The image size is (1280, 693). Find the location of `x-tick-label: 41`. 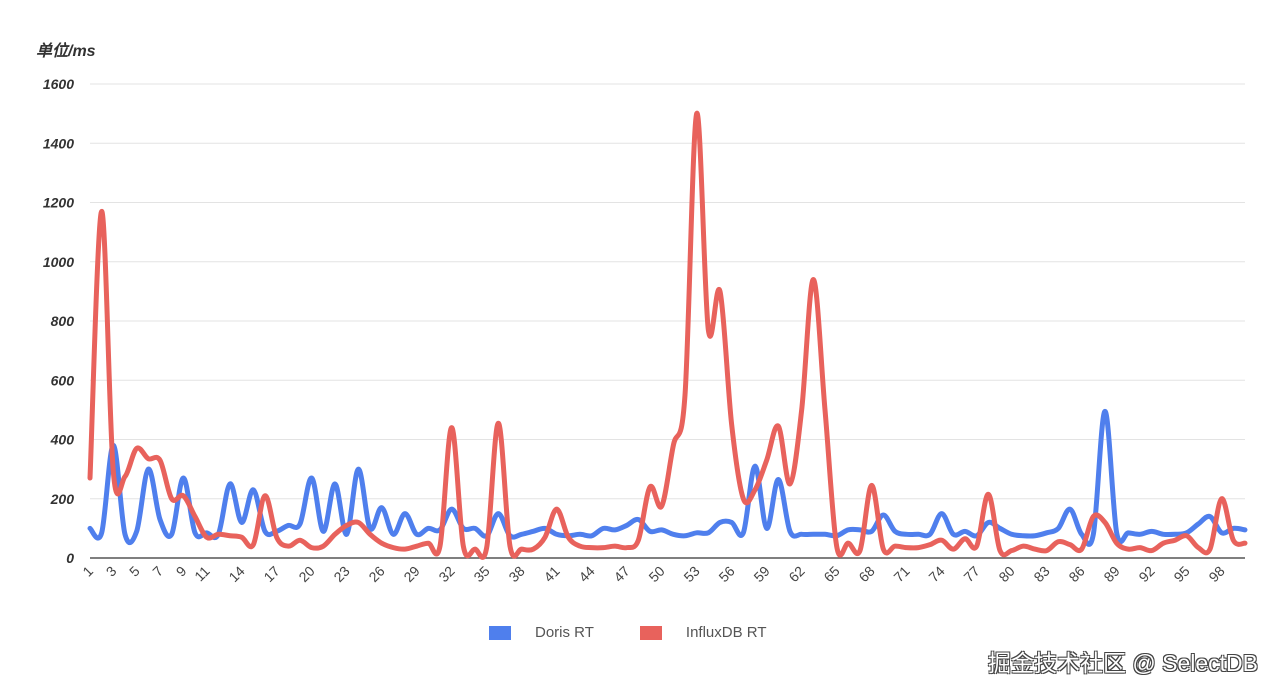

x-tick-label: 41 is located at coordinates (551, 574).